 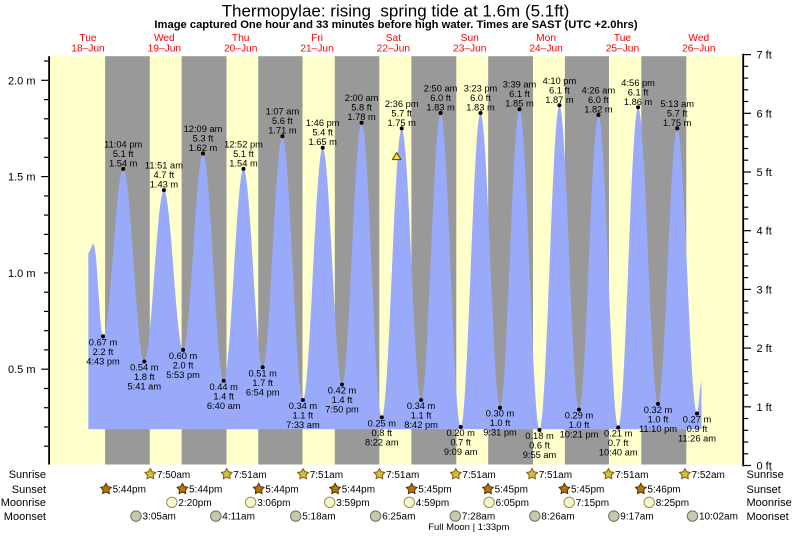 I want to click on svg-text: 5.4 ft, so click(x=322, y=133).